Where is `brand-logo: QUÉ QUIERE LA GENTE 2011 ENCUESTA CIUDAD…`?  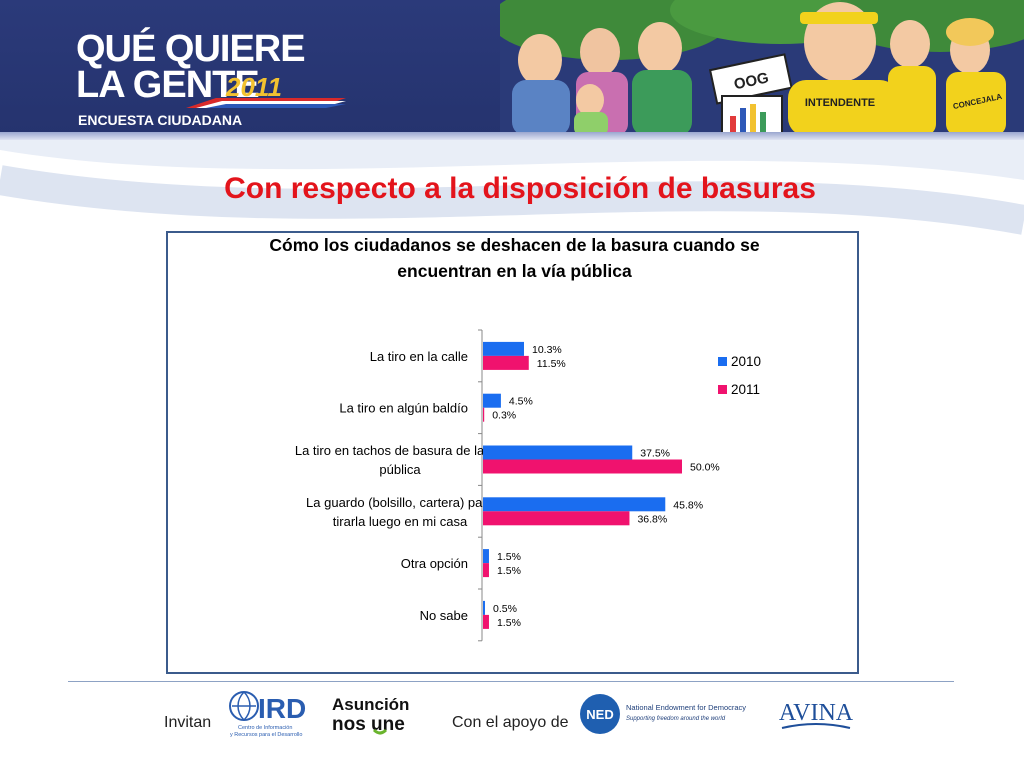
brand-logo: QUÉ QUIERE LA GENTE 2011 ENCUESTA CIUDAD… is located at coordinates (211, 78).